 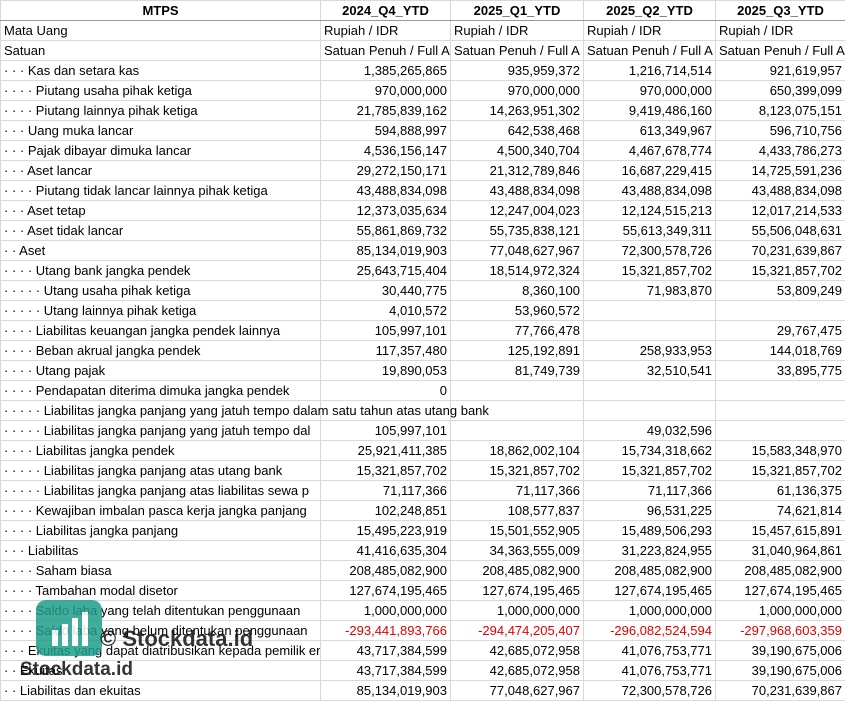 What do you see at coordinates (517, 630) in the screenshot?
I see `cell: -294,474,205,407` at bounding box center [517, 630].